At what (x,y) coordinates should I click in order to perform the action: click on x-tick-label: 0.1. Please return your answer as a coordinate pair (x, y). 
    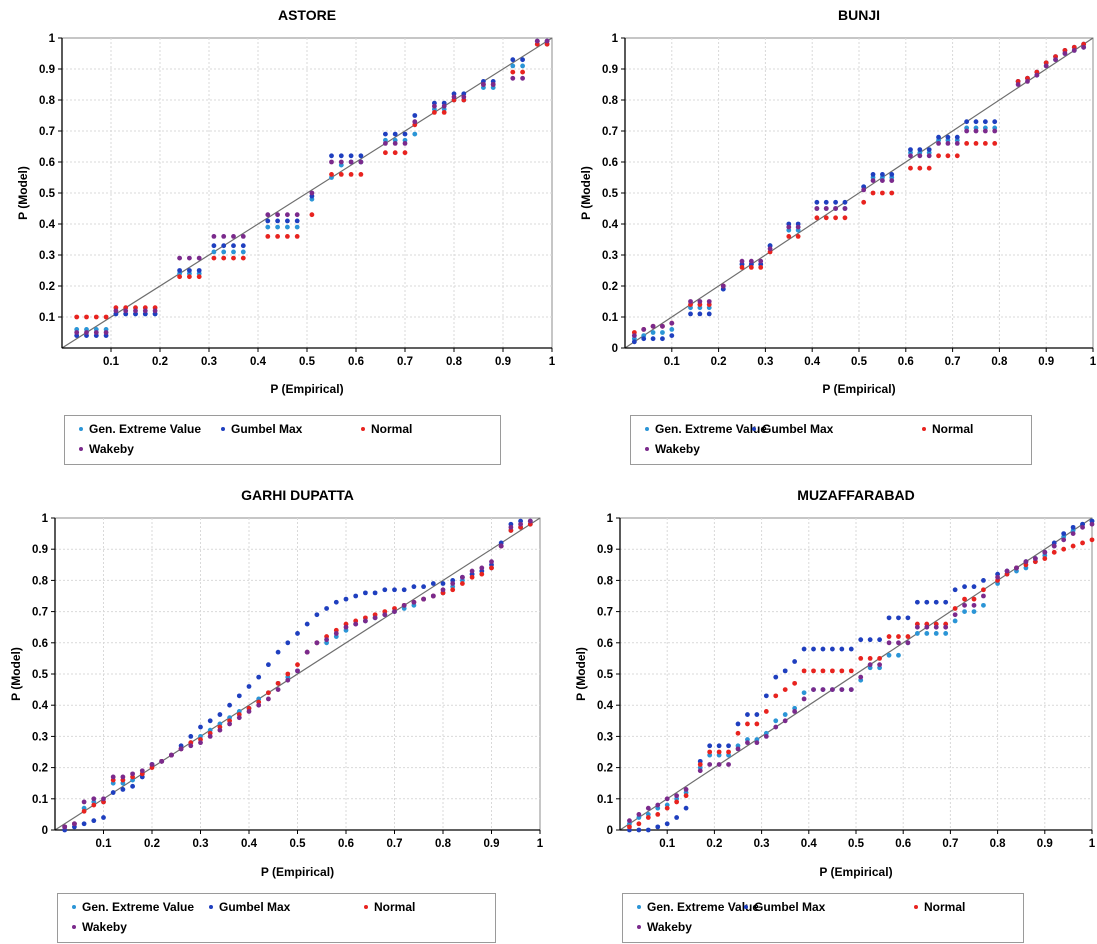
    Looking at the image, I should click on (667, 844).